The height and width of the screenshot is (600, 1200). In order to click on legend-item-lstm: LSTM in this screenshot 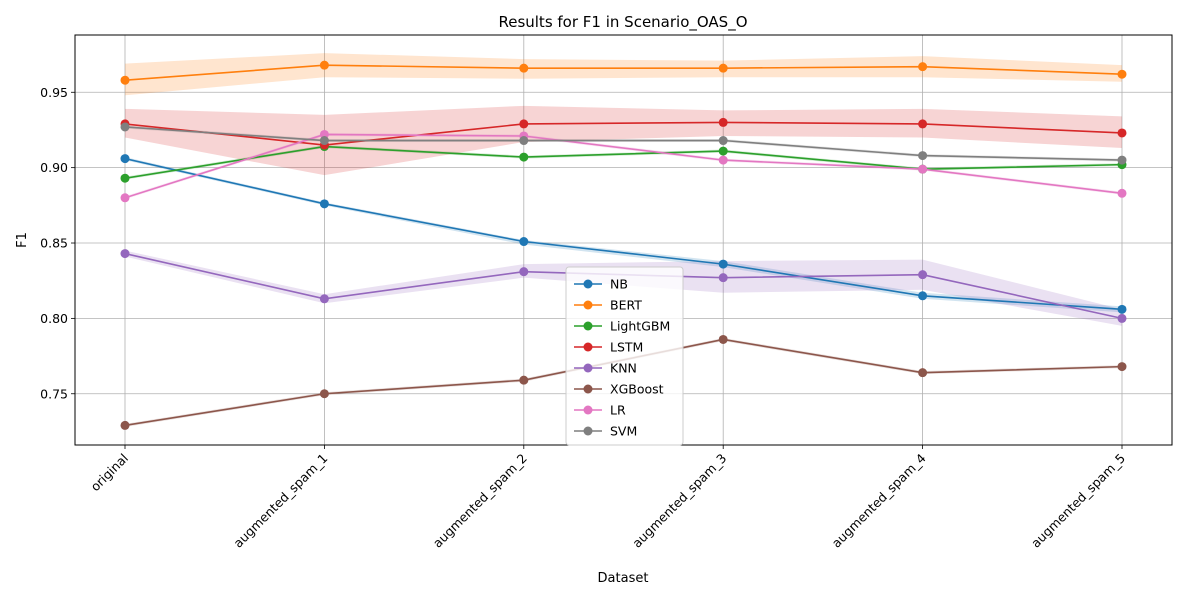, I will do `click(608, 347)`.